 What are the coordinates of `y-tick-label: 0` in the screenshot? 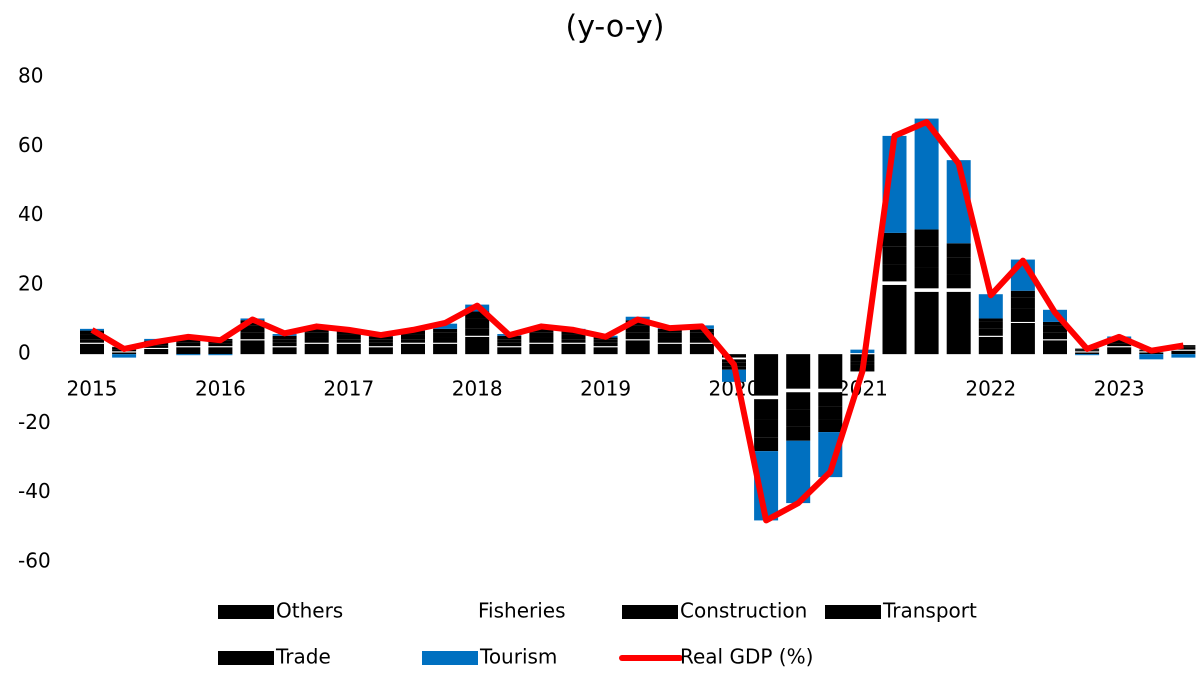 It's located at (24, 353).